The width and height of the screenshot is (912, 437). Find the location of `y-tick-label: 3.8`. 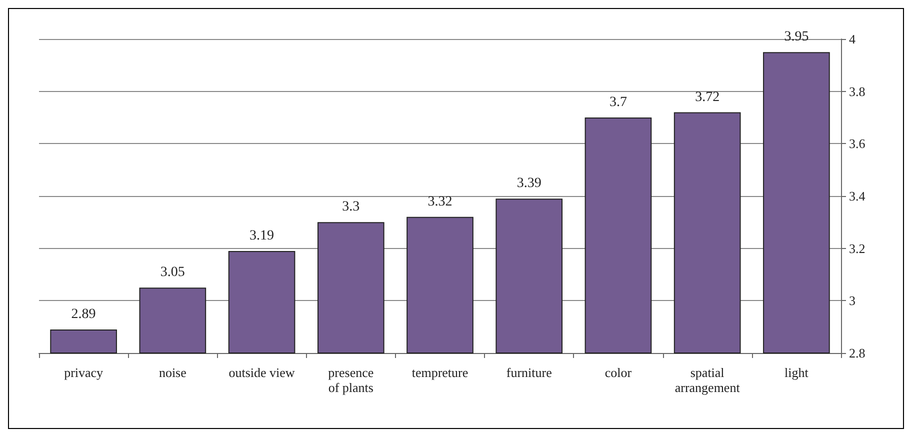

y-tick-label: 3.8 is located at coordinates (857, 91).